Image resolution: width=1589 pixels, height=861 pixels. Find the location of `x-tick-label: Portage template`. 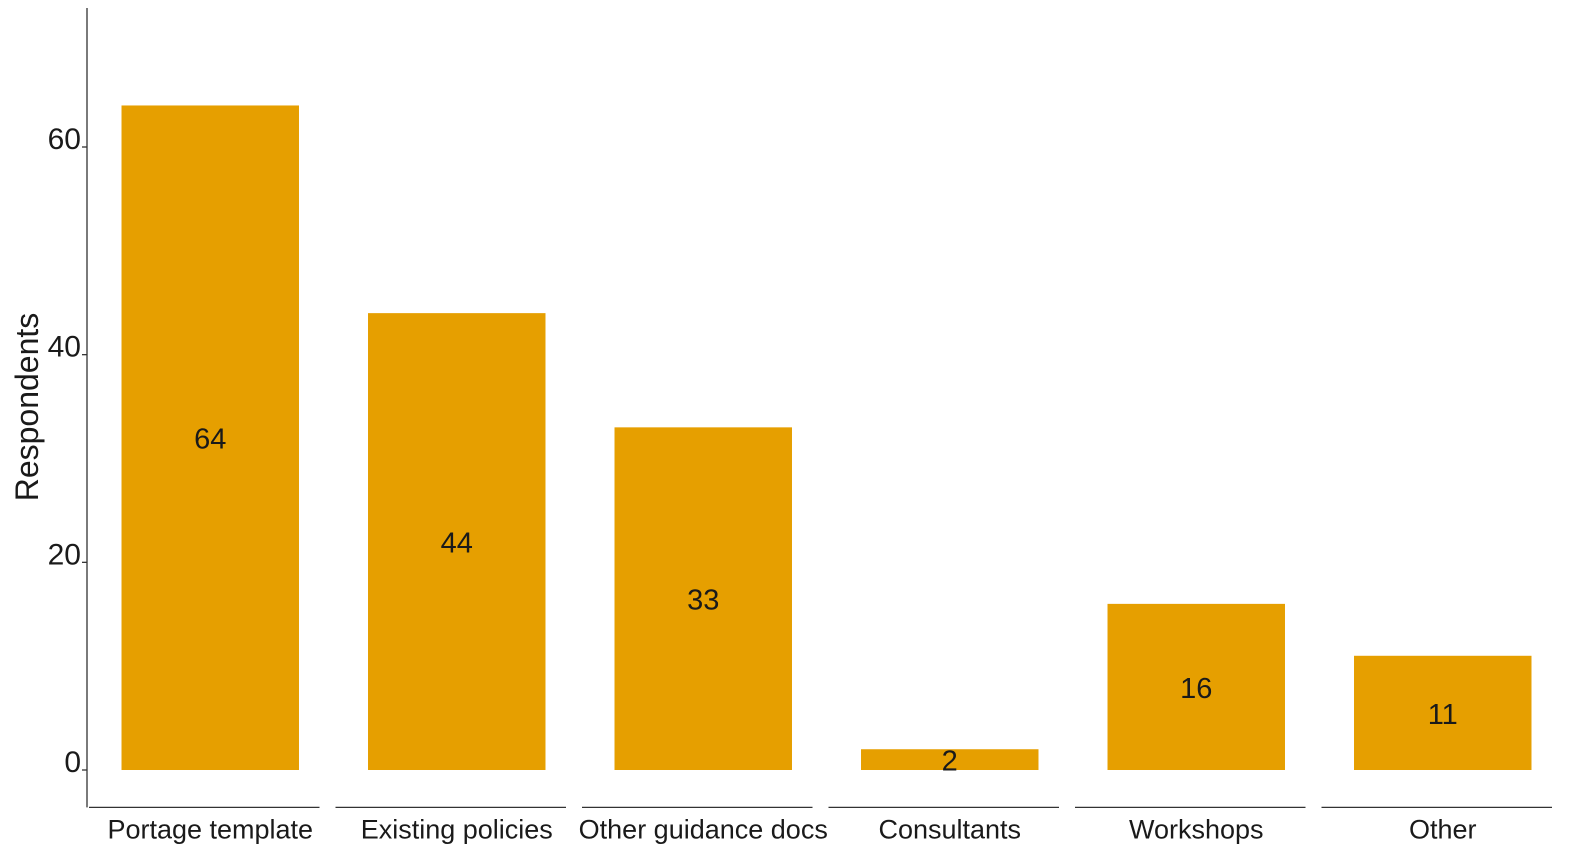

x-tick-label: Portage template is located at coordinates (210, 829).